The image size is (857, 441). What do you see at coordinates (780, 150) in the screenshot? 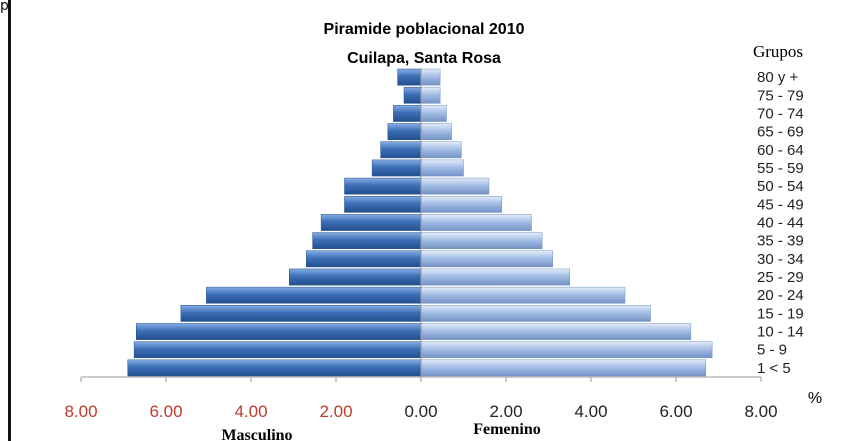
I see `age-group-label: 60 - 64` at bounding box center [780, 150].